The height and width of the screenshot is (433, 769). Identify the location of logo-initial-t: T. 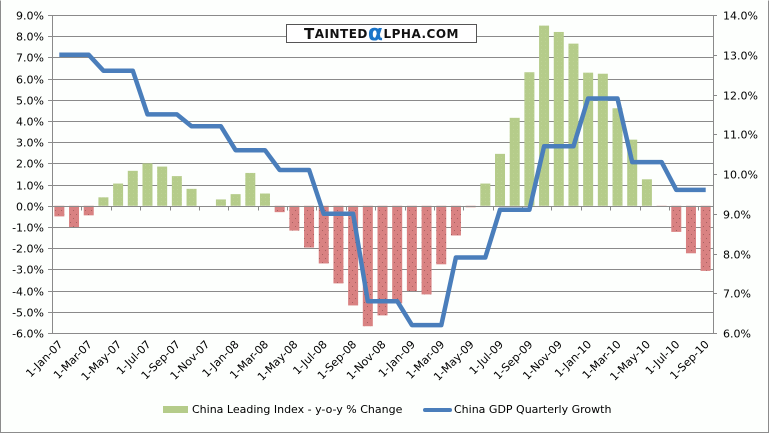
(309, 33).